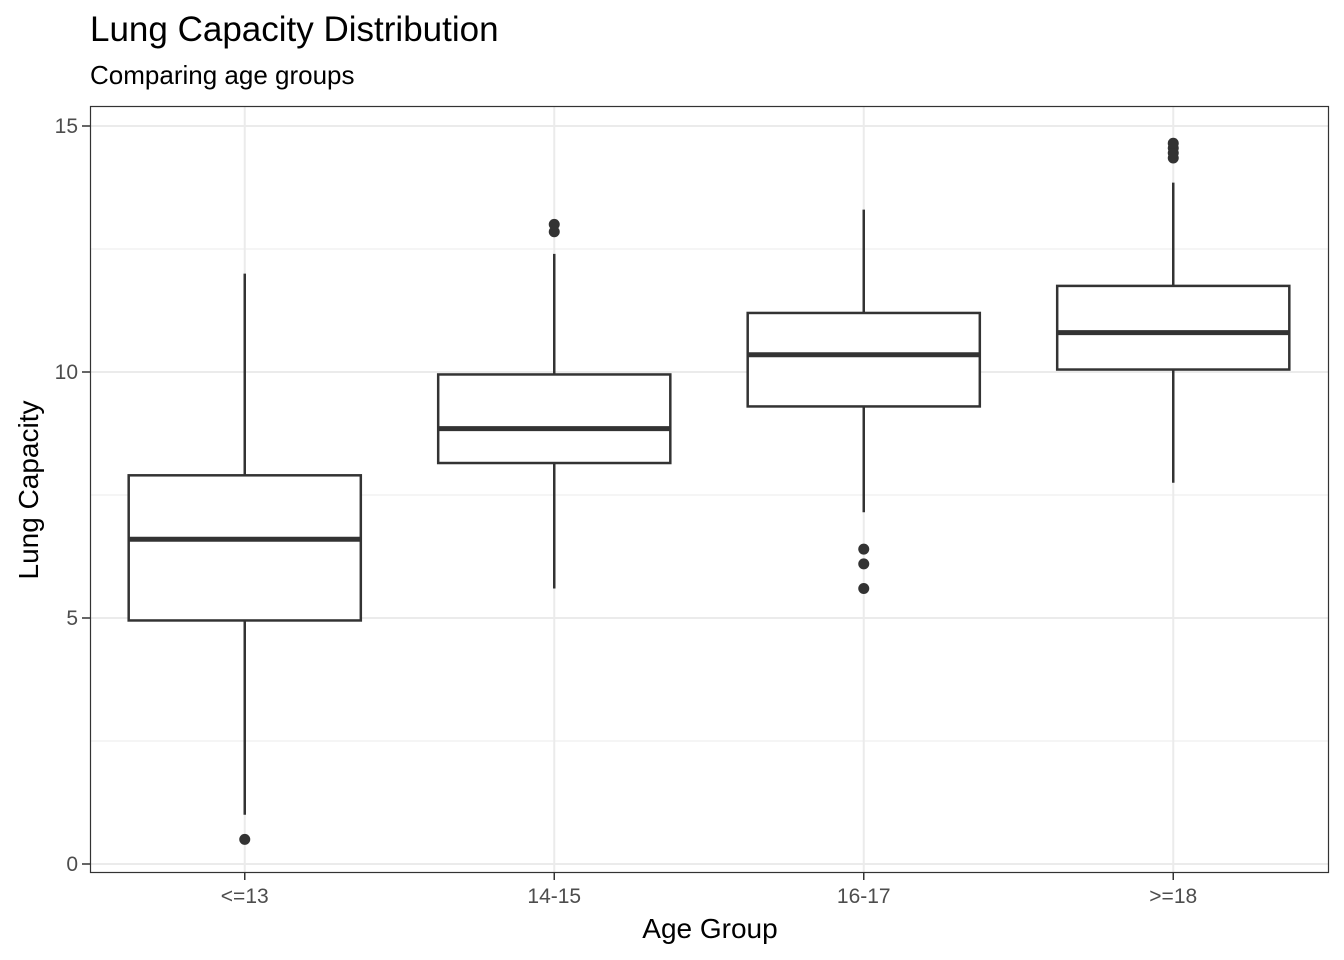 Image resolution: width=1344 pixels, height=960 pixels. I want to click on chart-subtitle: Comparing age groups, so click(222, 75).